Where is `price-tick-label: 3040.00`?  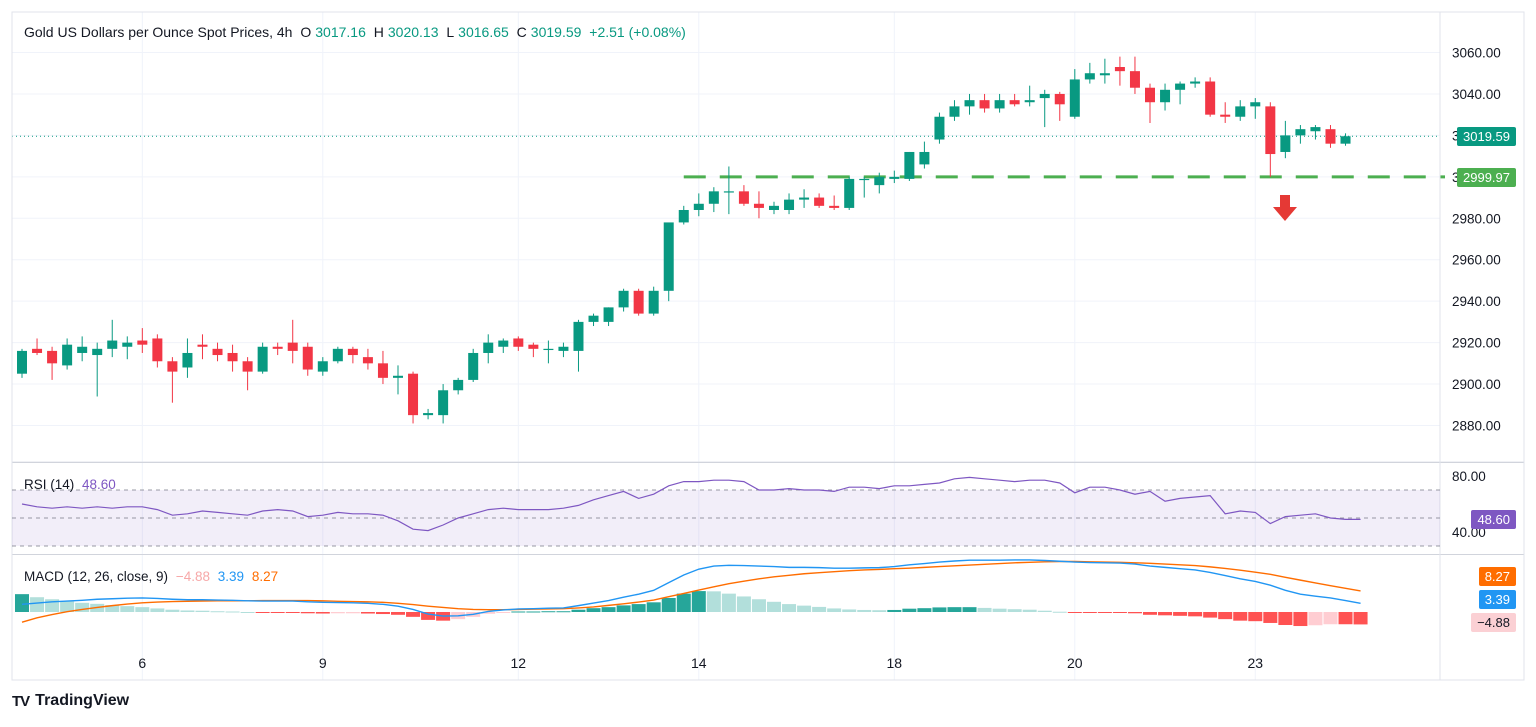 price-tick-label: 3040.00 is located at coordinates (1476, 94).